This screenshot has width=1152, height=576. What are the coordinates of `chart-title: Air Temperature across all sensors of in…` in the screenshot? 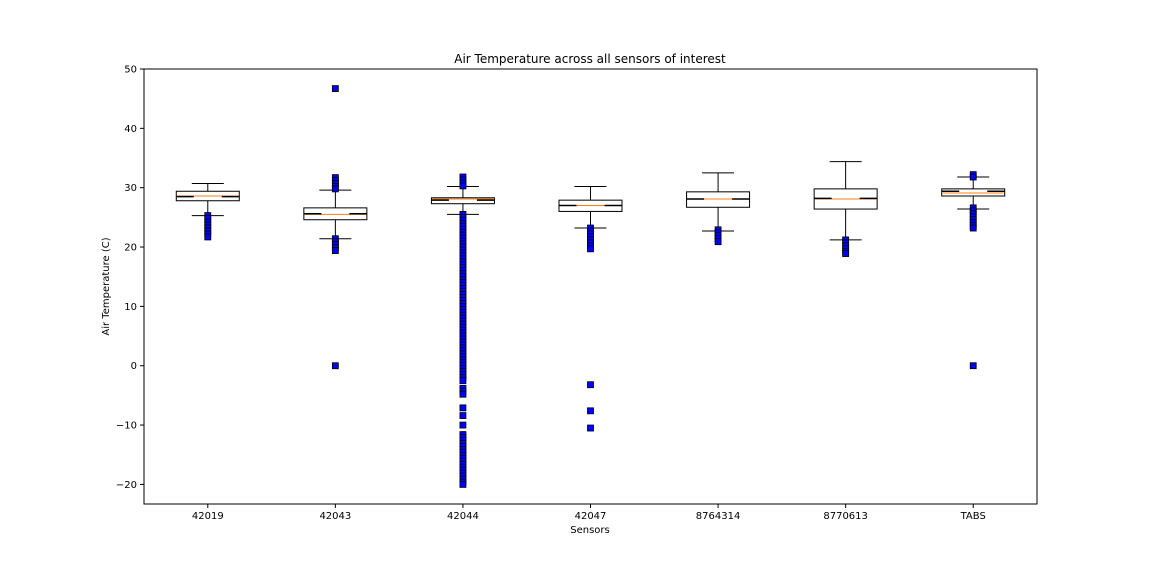 It's located at (590, 59).